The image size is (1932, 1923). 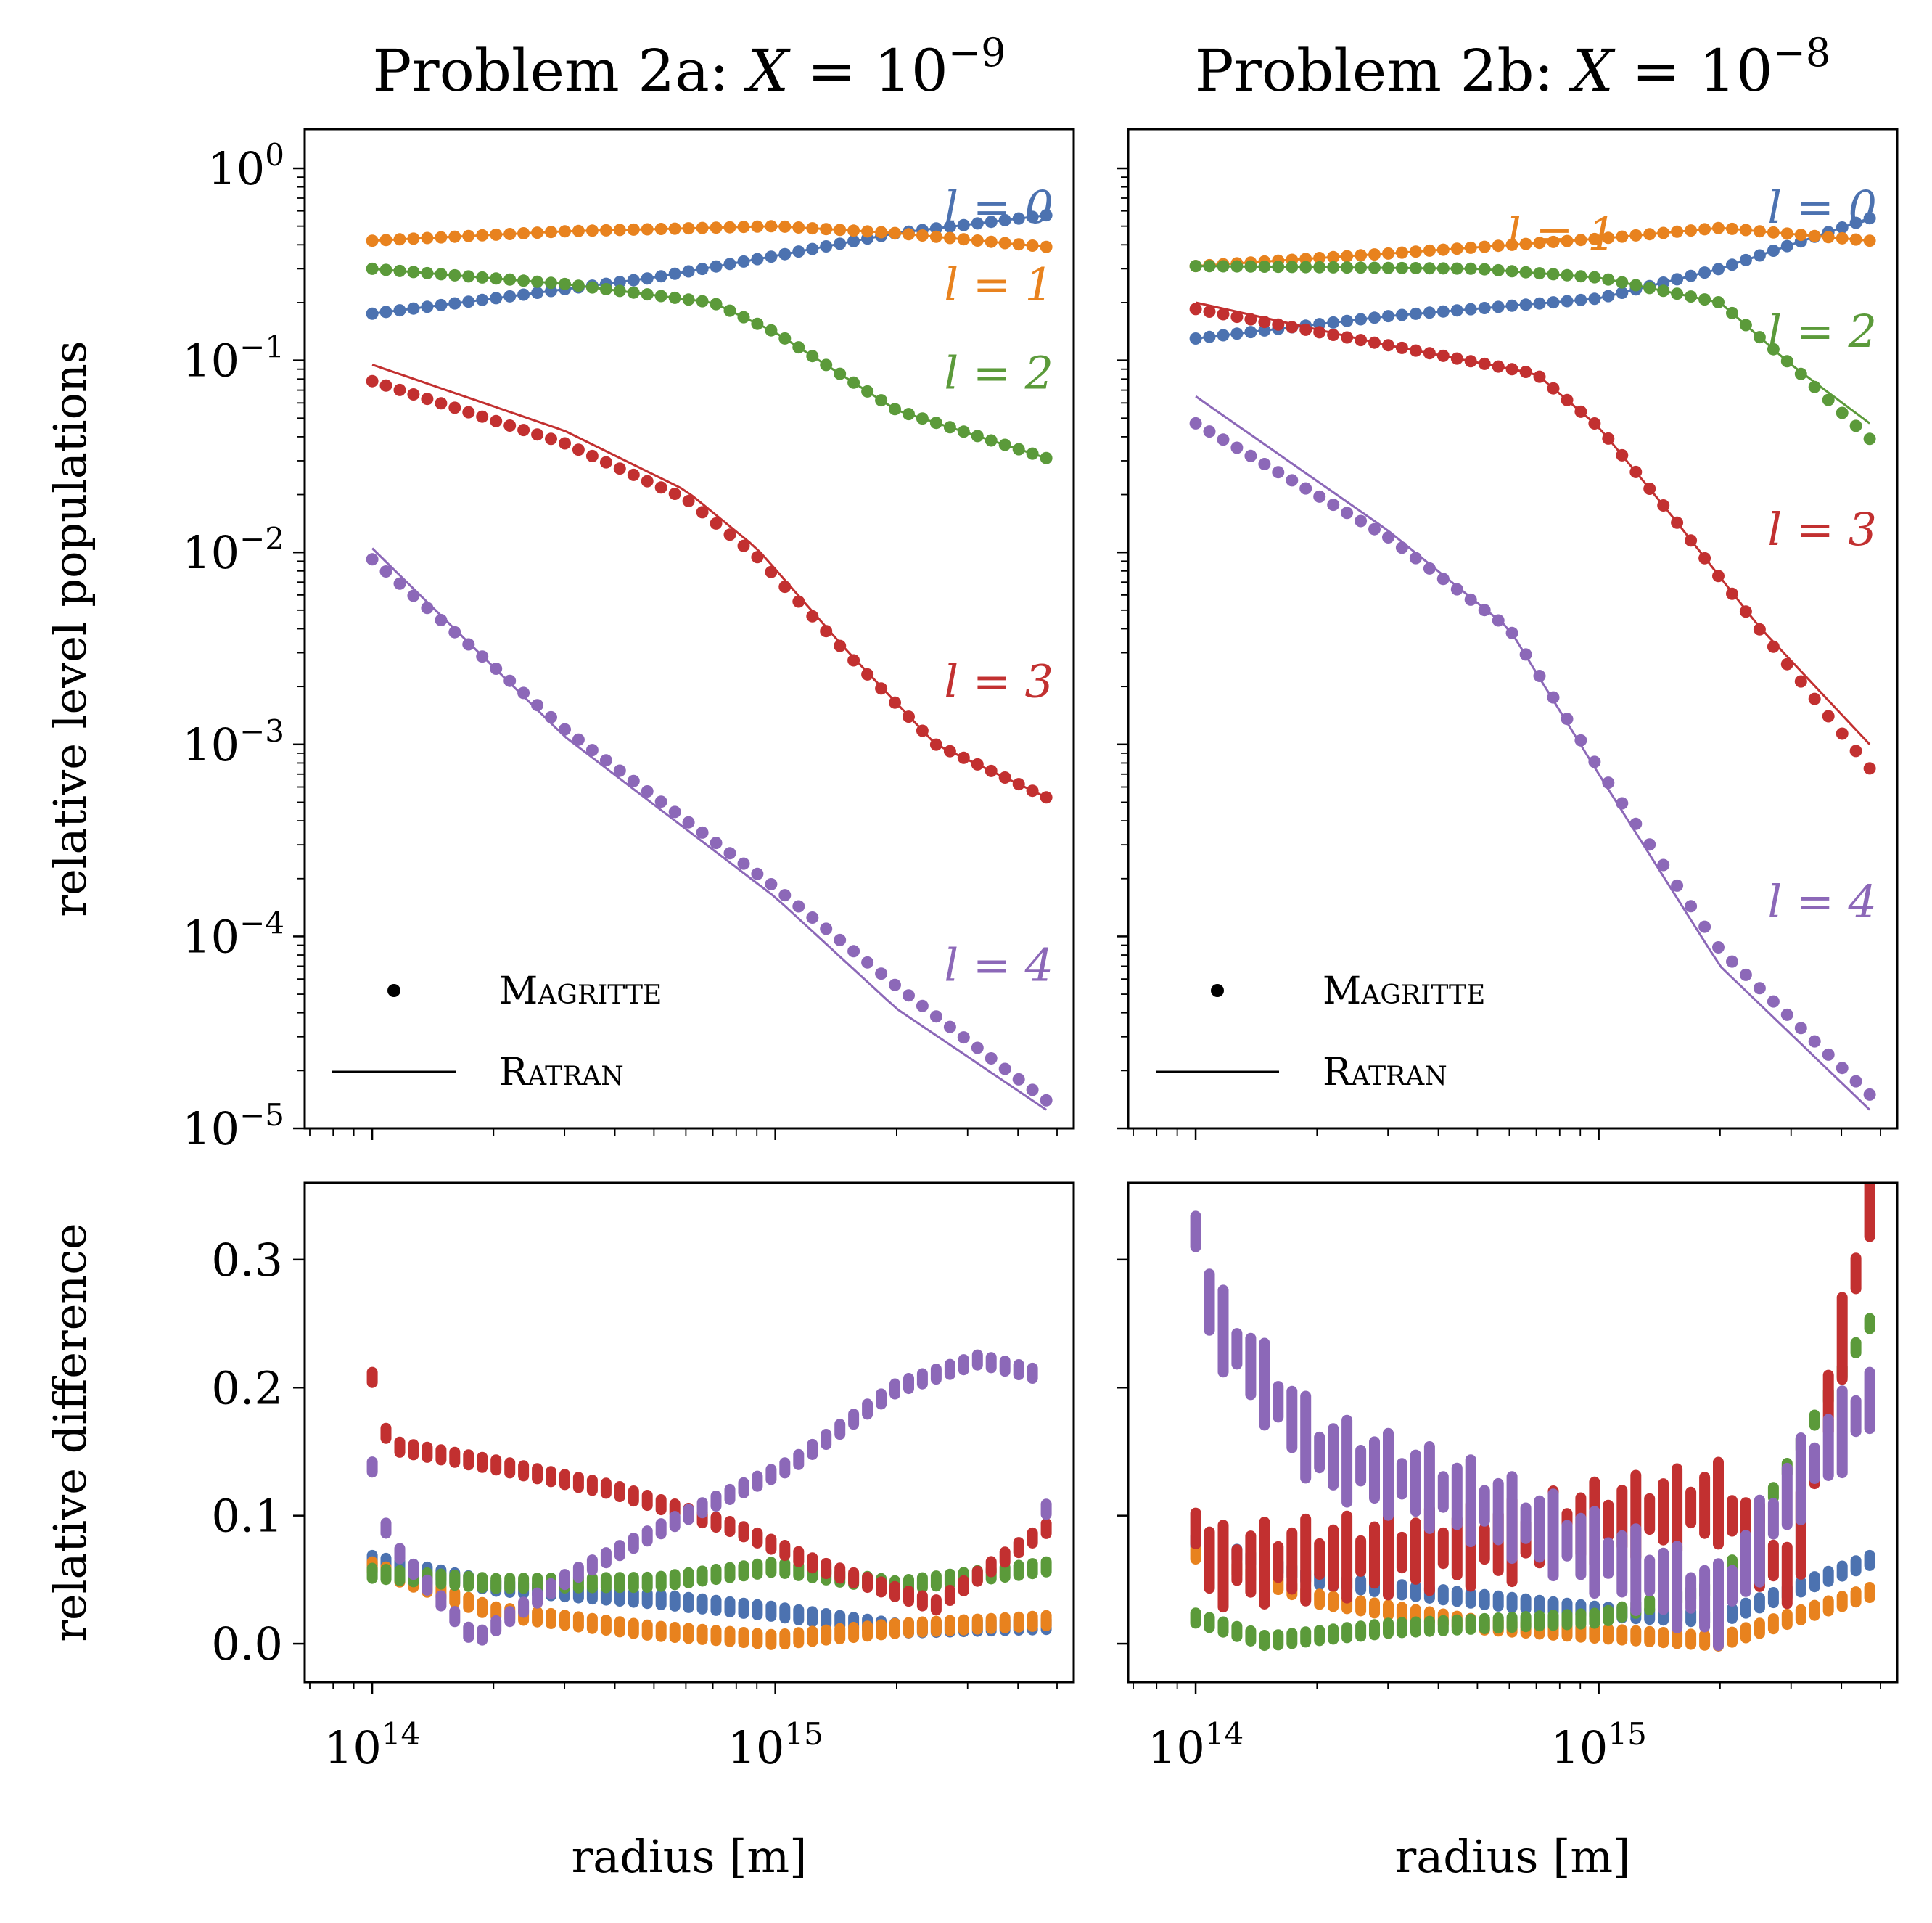 What do you see at coordinates (210, 744) in the screenshot?
I see `y-tick-label-base: 10` at bounding box center [210, 744].